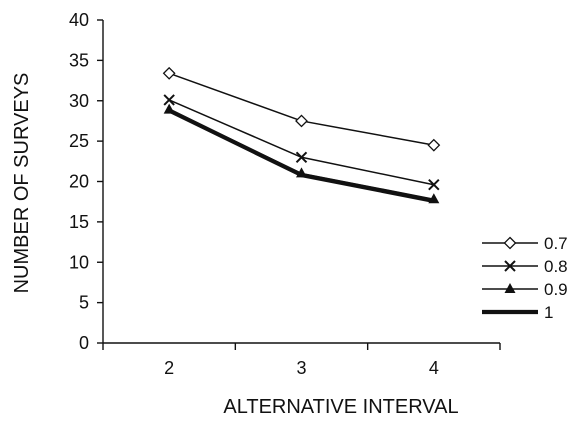 The height and width of the screenshot is (425, 579). I want to click on y-tick-label: 30, so click(79, 101).